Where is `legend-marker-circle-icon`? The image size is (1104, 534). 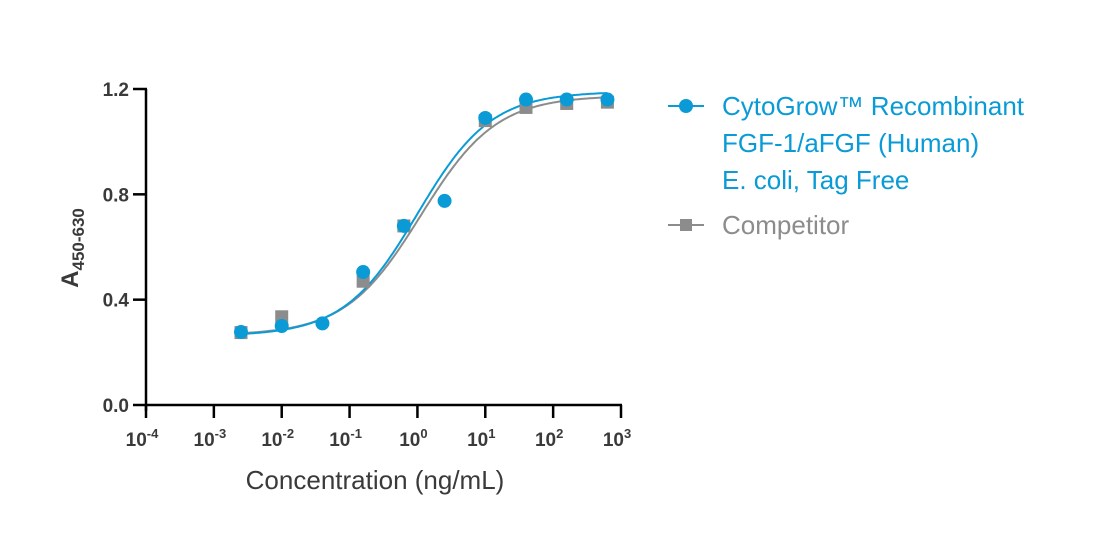
legend-marker-circle-icon is located at coordinates (686, 106).